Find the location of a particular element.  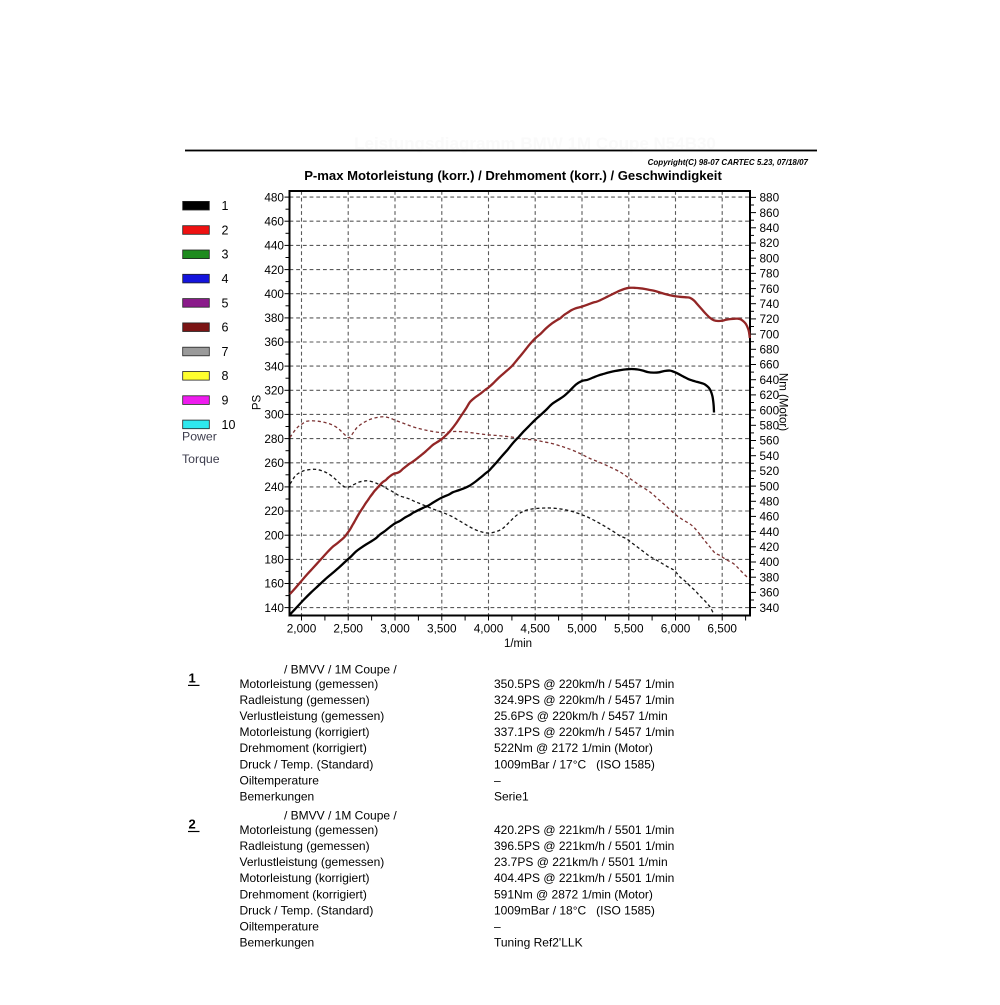

svg-text: 6,000 is located at coordinates (676, 629).